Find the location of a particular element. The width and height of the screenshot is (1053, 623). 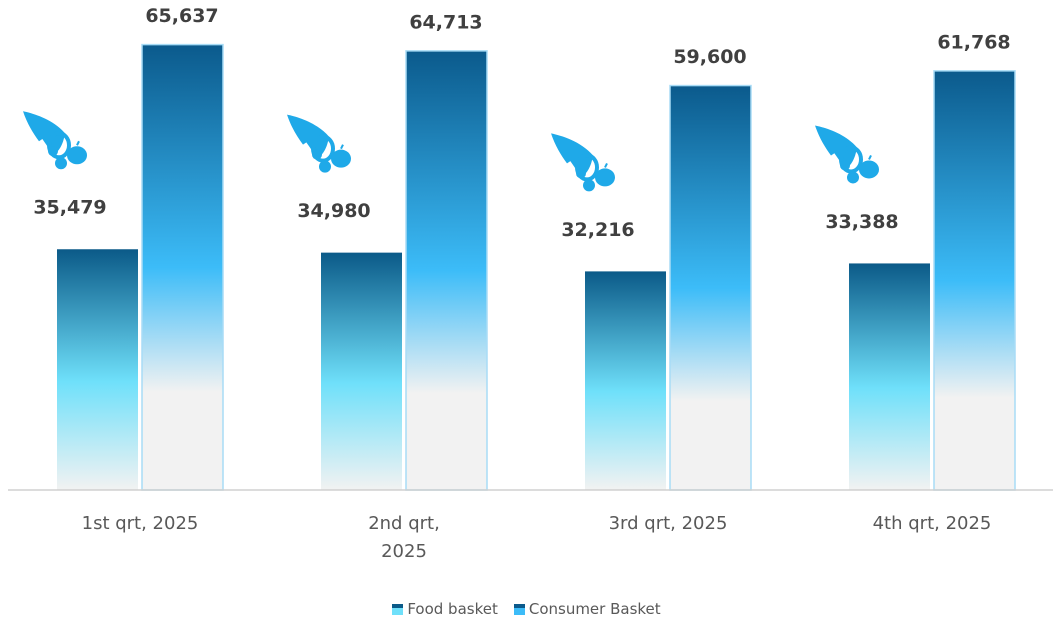

value-label: 32,216 is located at coordinates (597, 230).